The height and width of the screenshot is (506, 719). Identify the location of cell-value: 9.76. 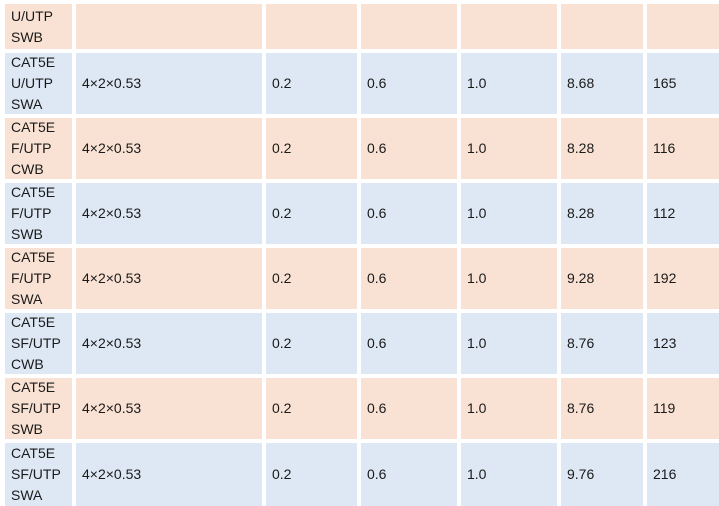
(602, 474).